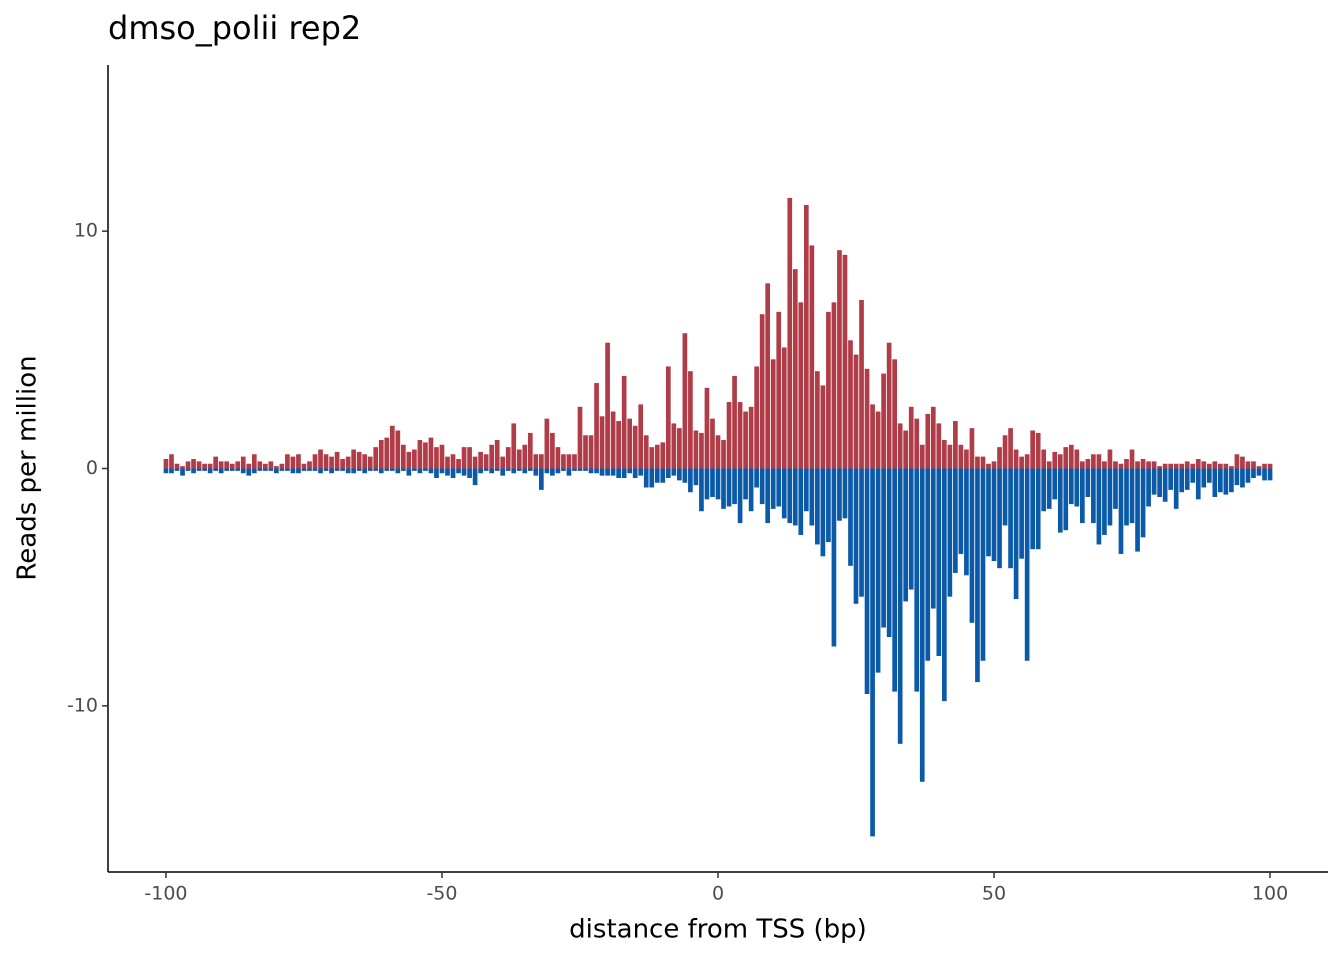 This screenshot has height=960, width=1344. I want to click on x-tick-label: 0, so click(718, 894).